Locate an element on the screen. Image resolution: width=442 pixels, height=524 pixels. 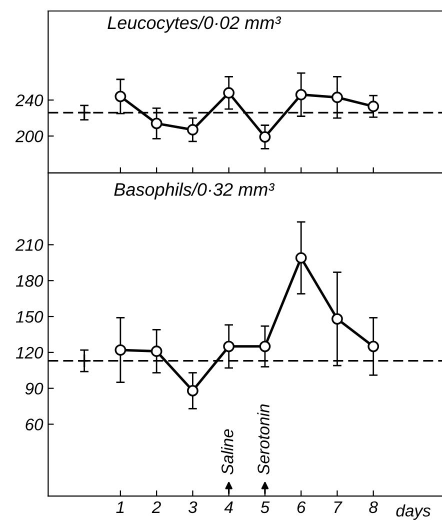
x-tick-label: 6 is located at coordinates (301, 507).